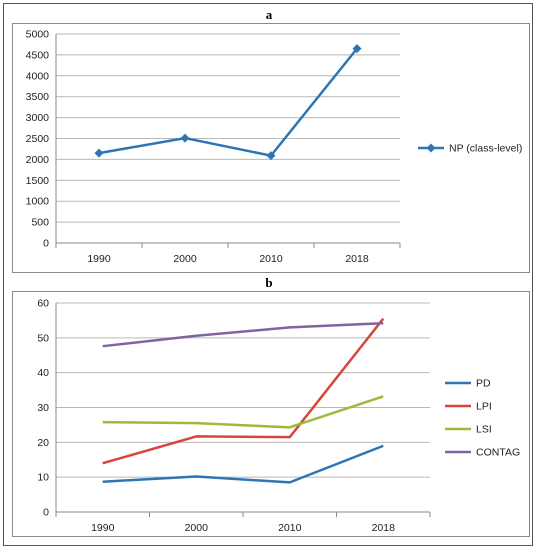 The height and width of the screenshot is (550, 538). I want to click on series-line-pd, so click(243, 464).